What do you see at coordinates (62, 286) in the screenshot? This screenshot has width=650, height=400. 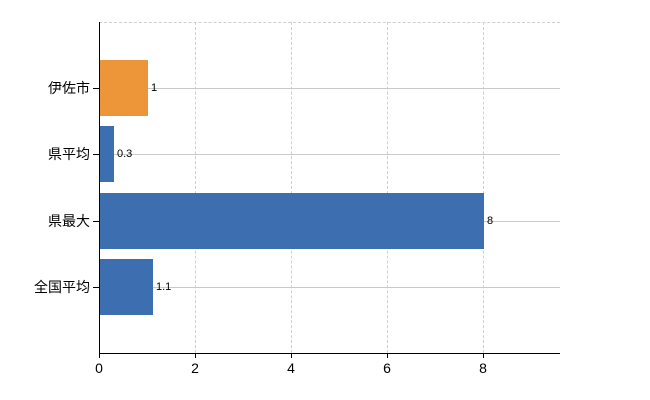 I see `category-label: 全国平均` at bounding box center [62, 286].